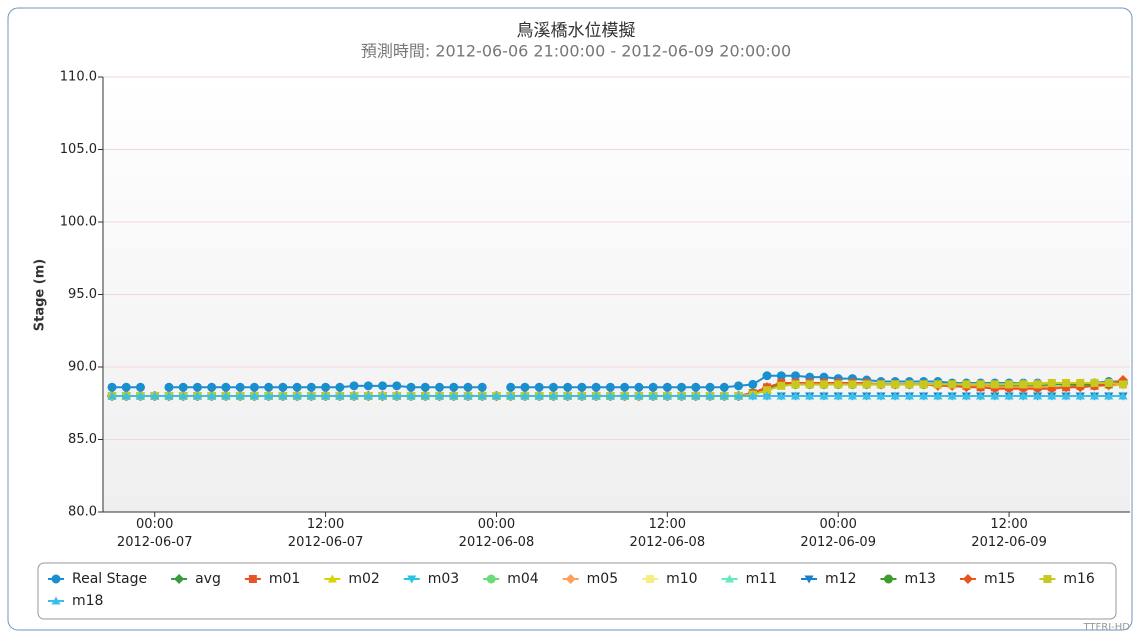  I want to click on legend-item: m15, so click(987, 579).